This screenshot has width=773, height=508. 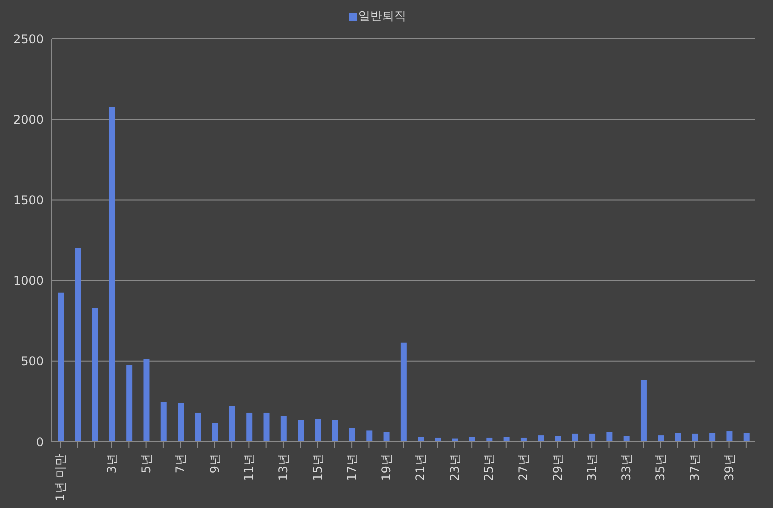 What do you see at coordinates (181, 464) in the screenshot?
I see `x-tick-label: 7년` at bounding box center [181, 464].